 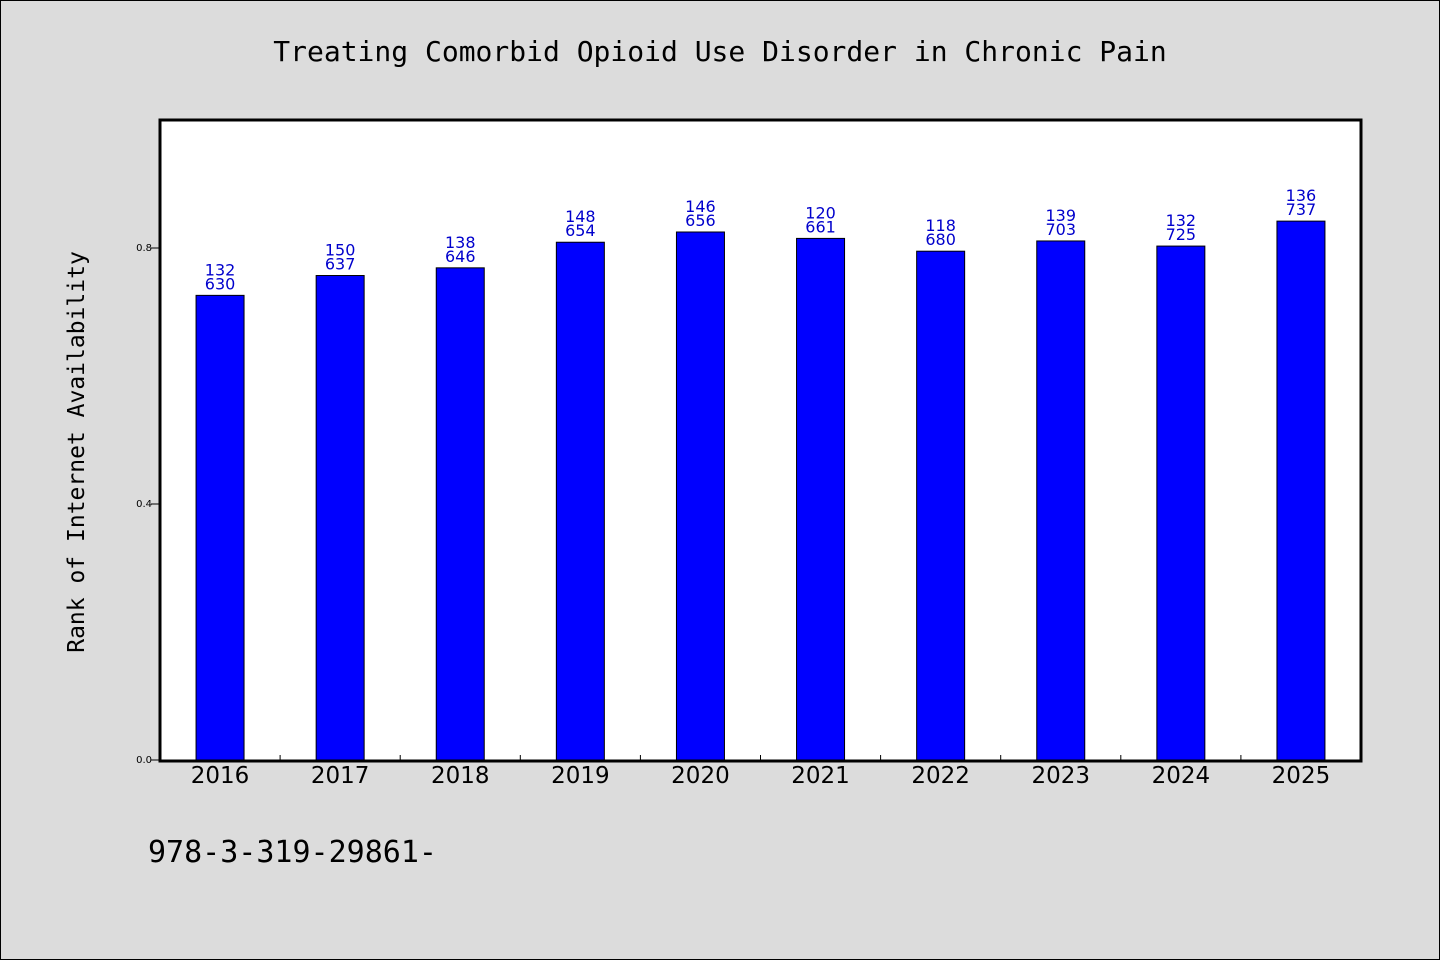 What do you see at coordinates (340, 264) in the screenshot?
I see `bar-data-label-bottom: 637` at bounding box center [340, 264].